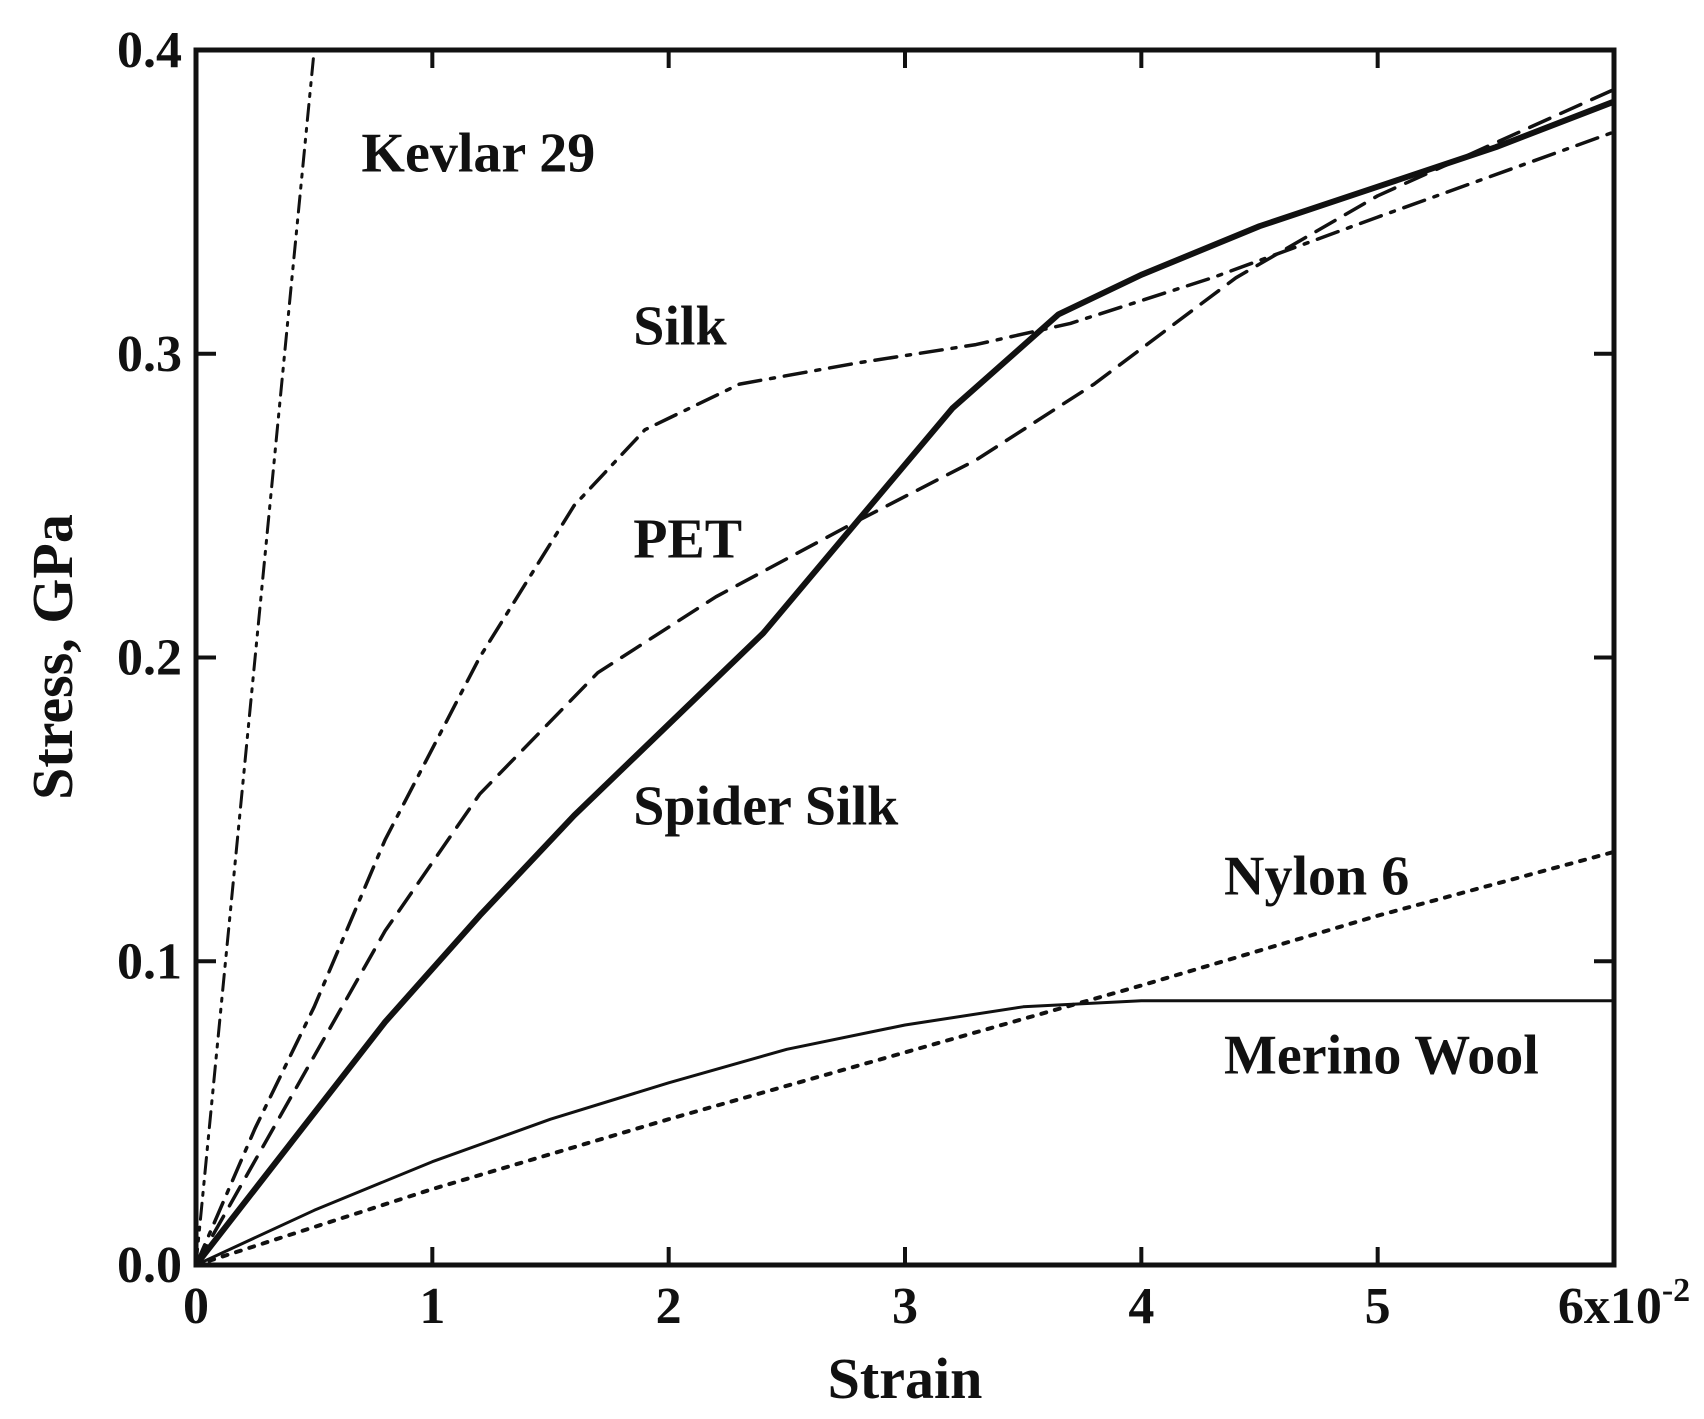 The height and width of the screenshot is (1419, 1704). I want to click on series-label-pet: PET, so click(687, 539).